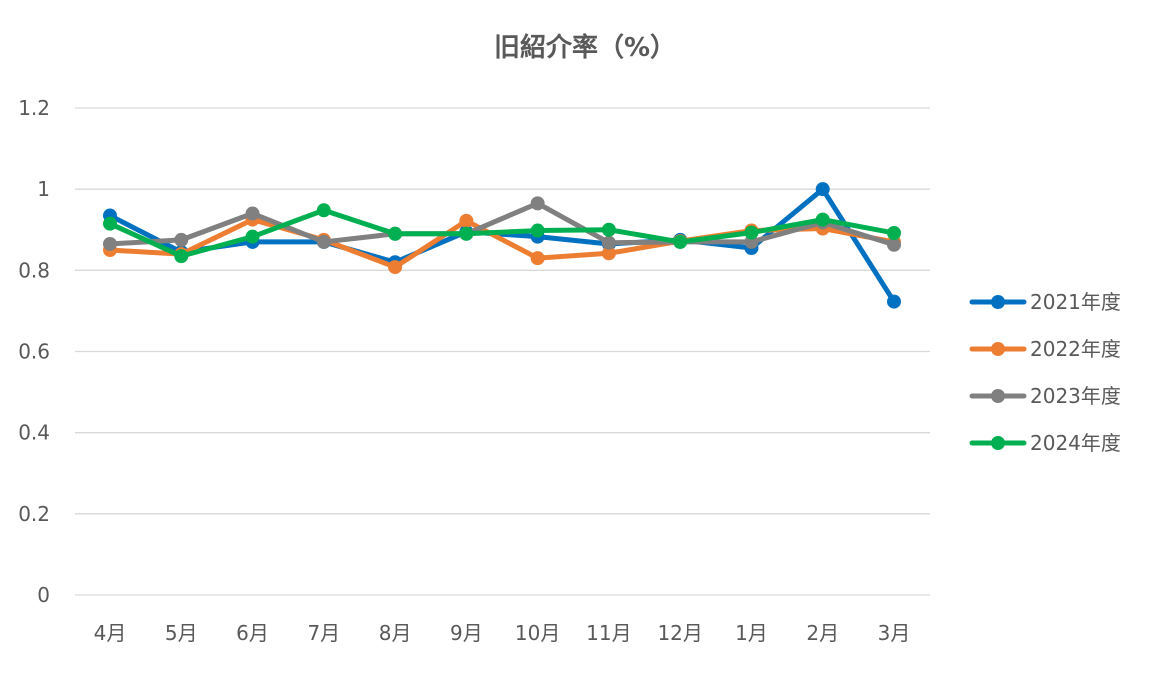 The height and width of the screenshot is (673, 1160). I want to click on legend-label: 2024年度, so click(1075, 443).